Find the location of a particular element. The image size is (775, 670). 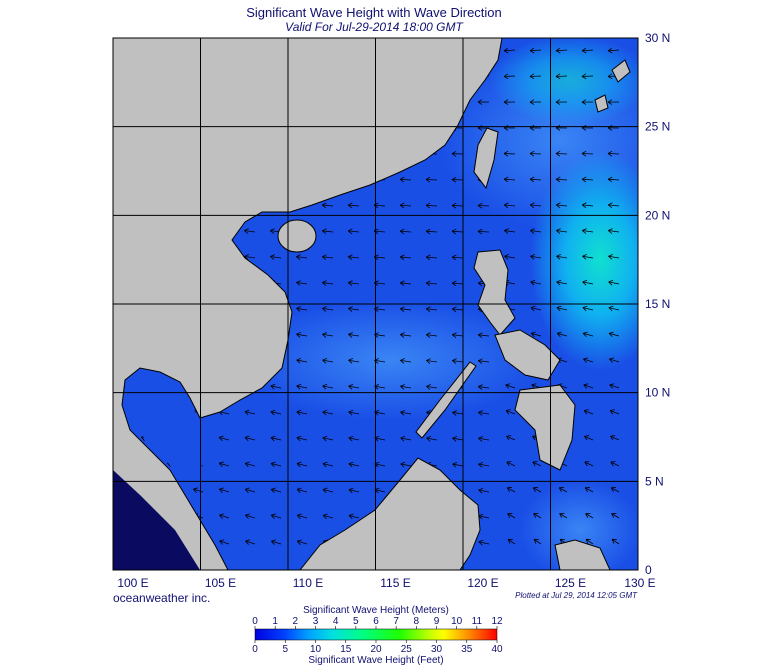

legend-title-meters: Significant Wave Height (Meters) is located at coordinates (376, 610).